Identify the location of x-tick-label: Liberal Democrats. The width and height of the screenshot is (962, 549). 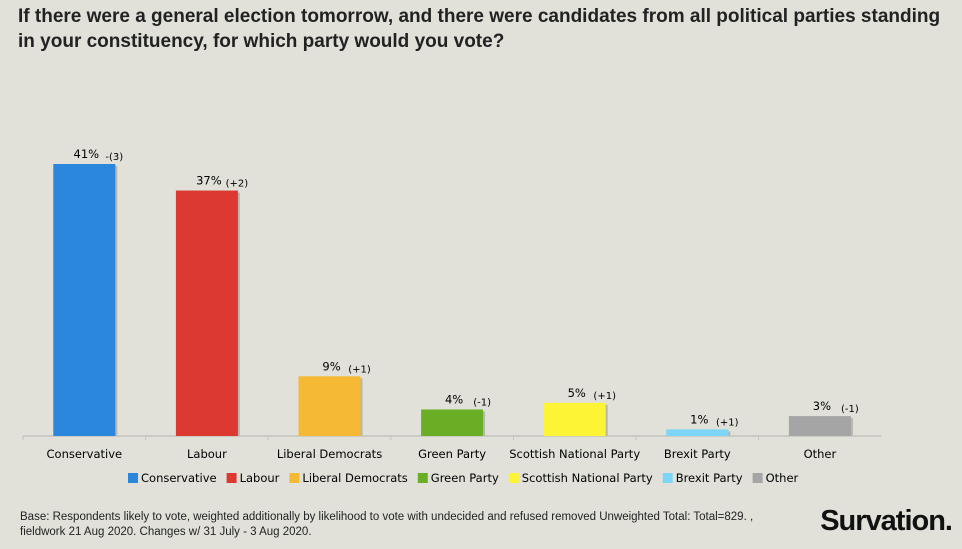
(329, 454).